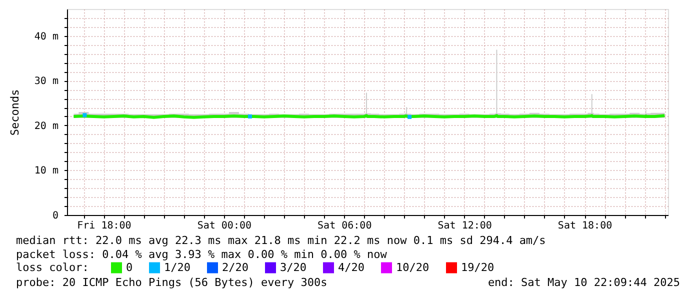 This screenshot has width=697, height=297. What do you see at coordinates (585, 226) in the screenshot?
I see `x-tick-label: Sat 18:00` at bounding box center [585, 226].